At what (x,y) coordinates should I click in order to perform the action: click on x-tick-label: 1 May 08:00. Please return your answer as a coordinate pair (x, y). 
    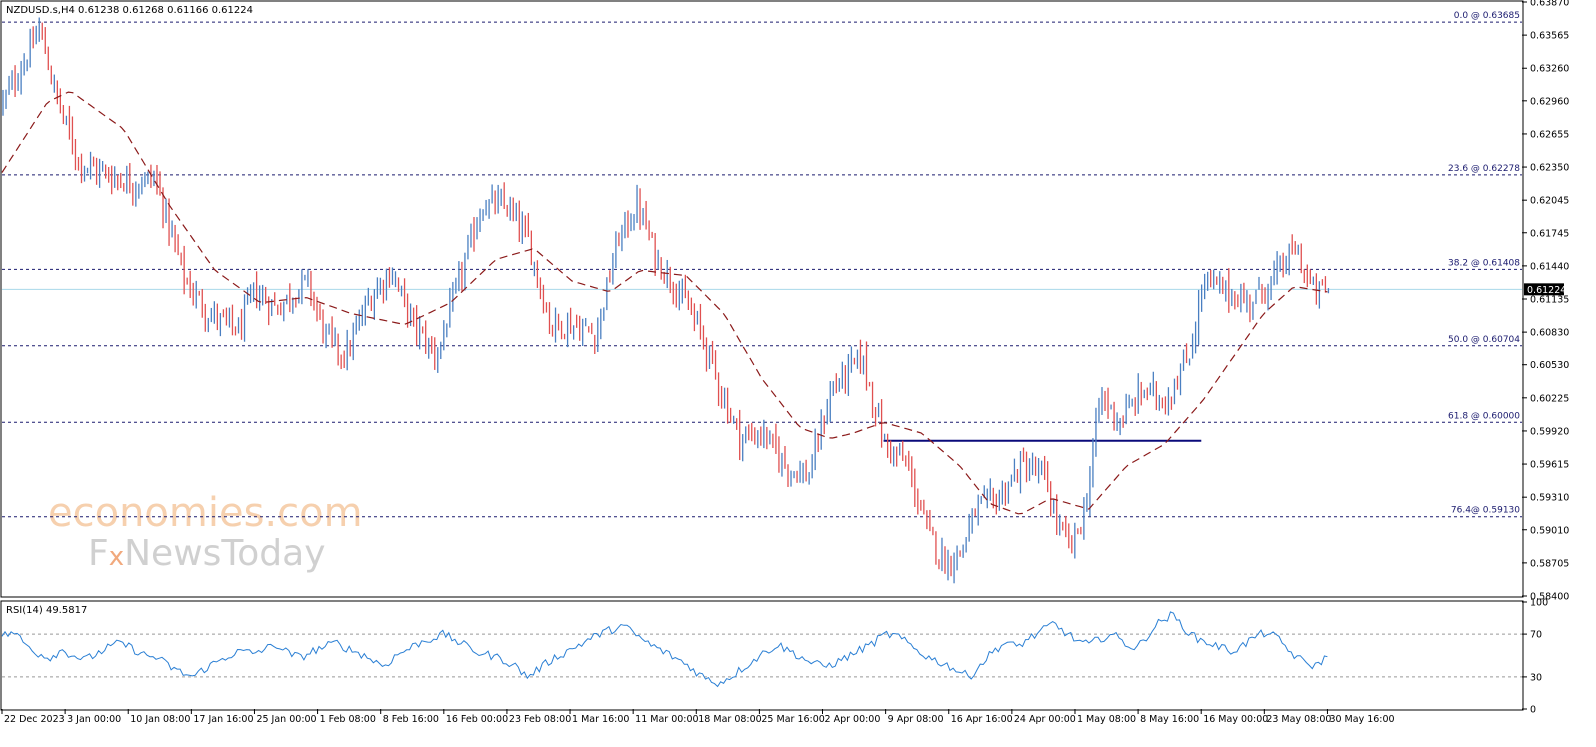
    Looking at the image, I should click on (1106, 719).